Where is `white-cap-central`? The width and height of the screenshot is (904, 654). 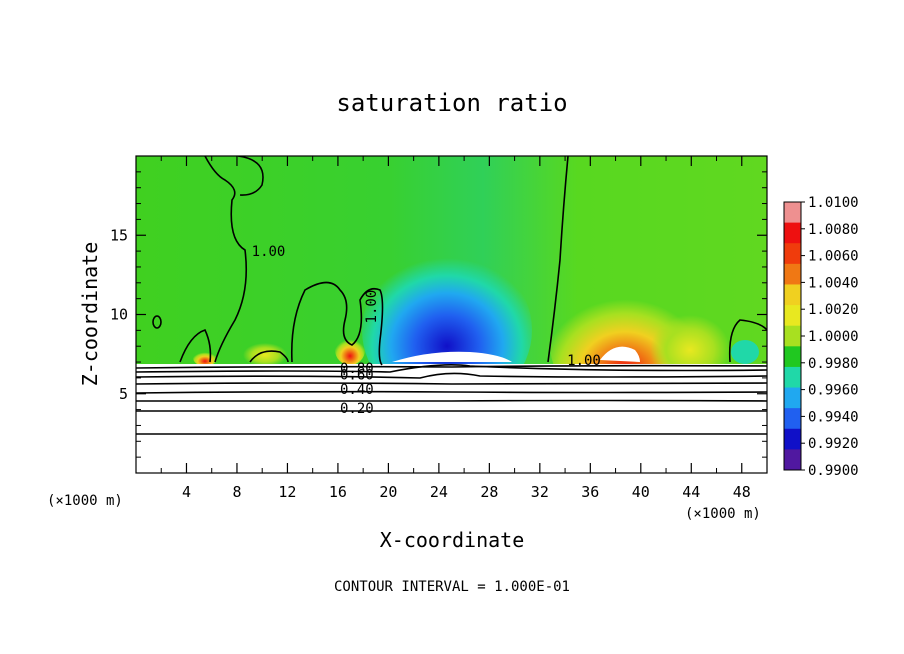 white-cap-central is located at coordinates (452, 356).